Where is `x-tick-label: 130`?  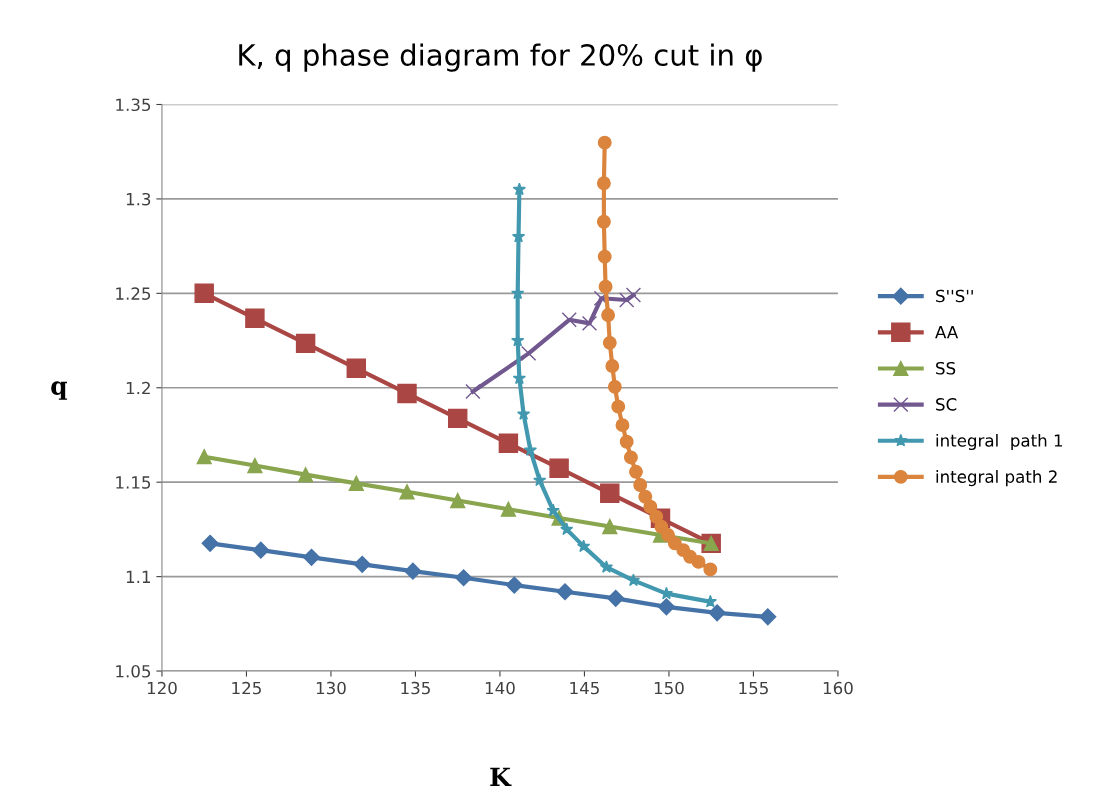 x-tick-label: 130 is located at coordinates (331, 688).